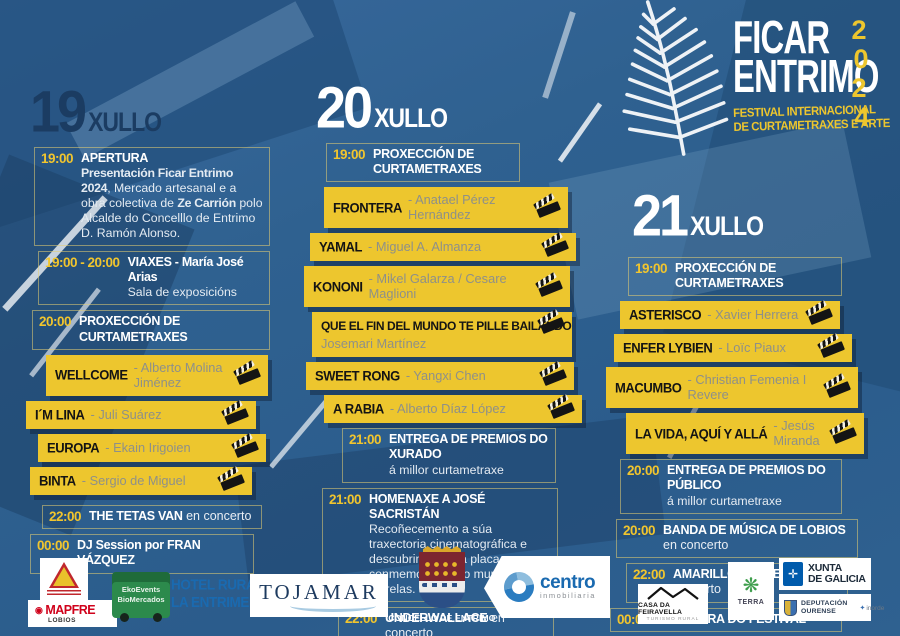  Describe the element at coordinates (219, 602) in the screenshot. I see `hotel-line2: LA ENTRIMEÑA` at that location.